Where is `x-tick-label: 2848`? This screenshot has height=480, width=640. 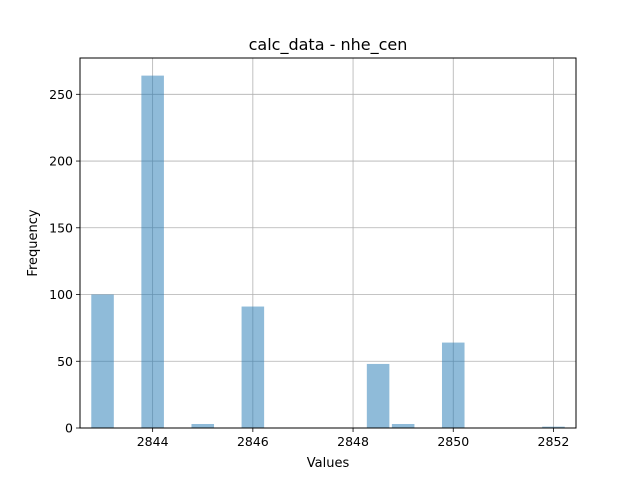
x-tick-label: 2848 is located at coordinates (353, 441).